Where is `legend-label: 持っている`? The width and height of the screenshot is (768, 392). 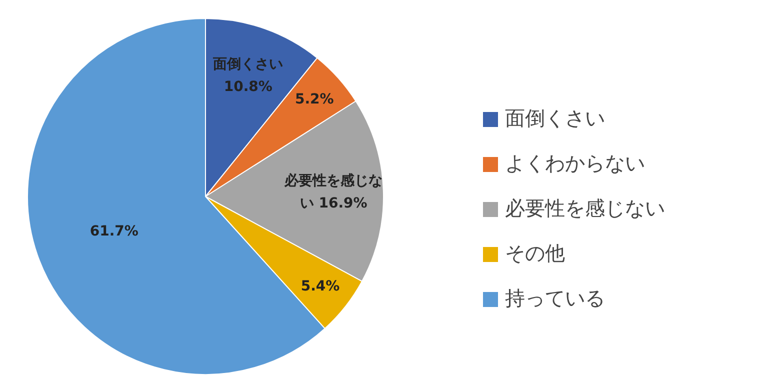
legend-label: 持っている is located at coordinates (555, 298).